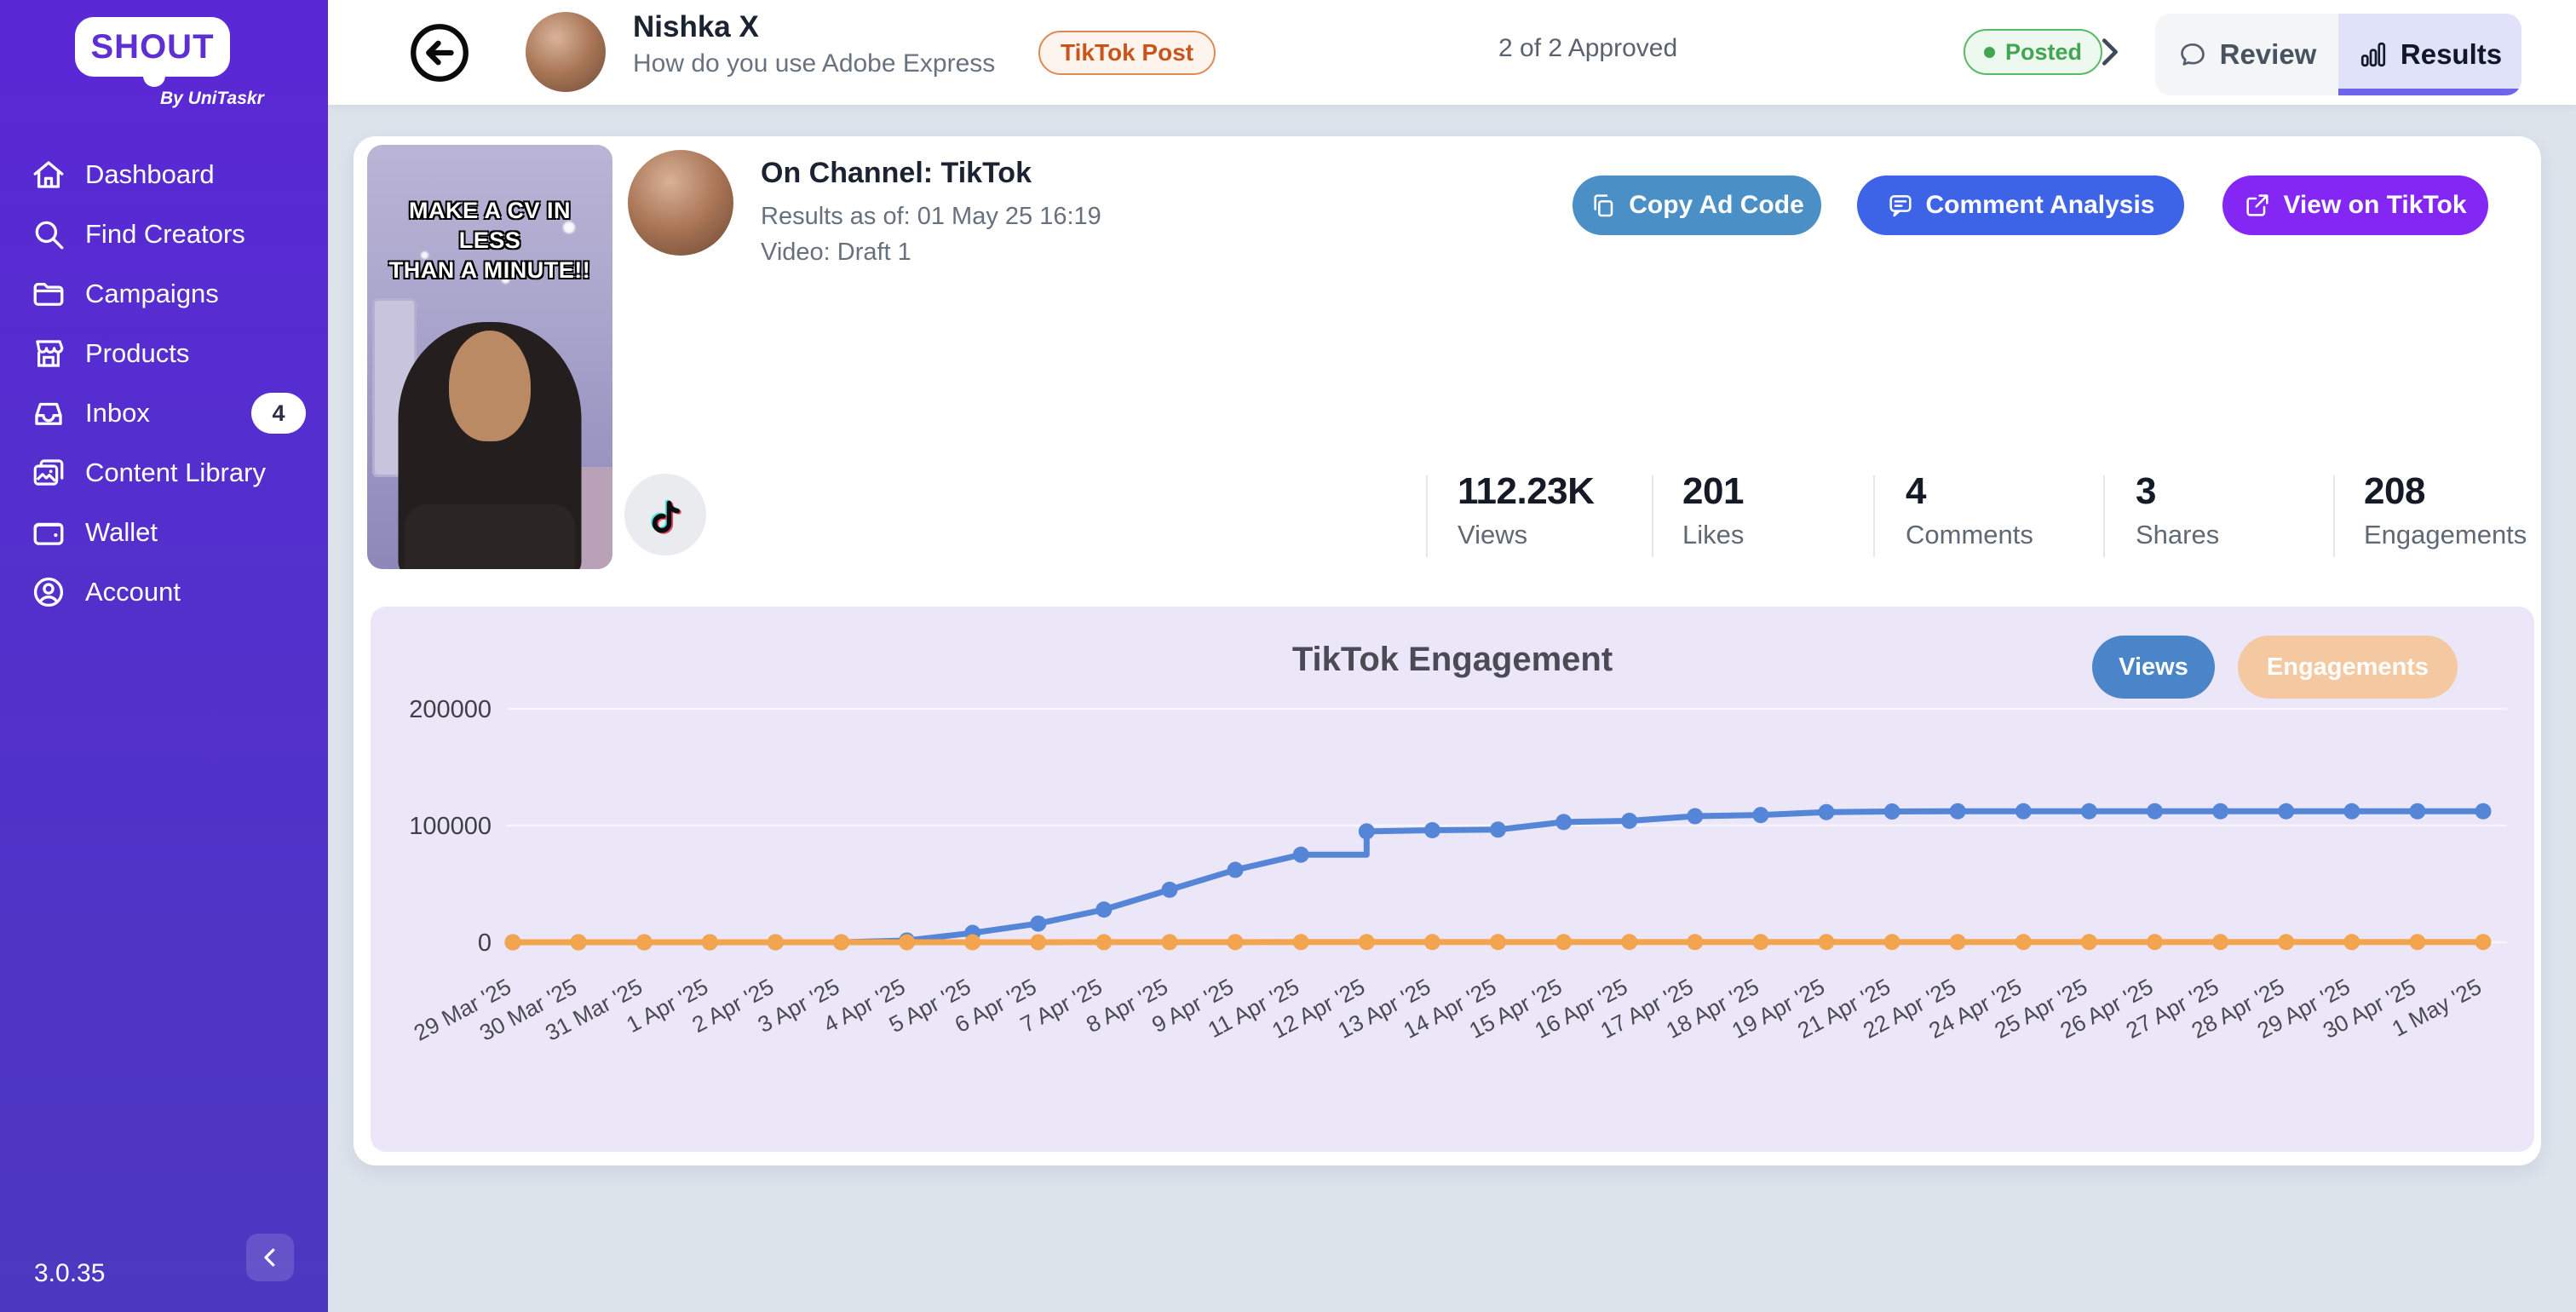 The width and height of the screenshot is (2576, 1312). Describe the element at coordinates (2146, 491) in the screenshot. I see `stat-shares-value: 3` at that location.